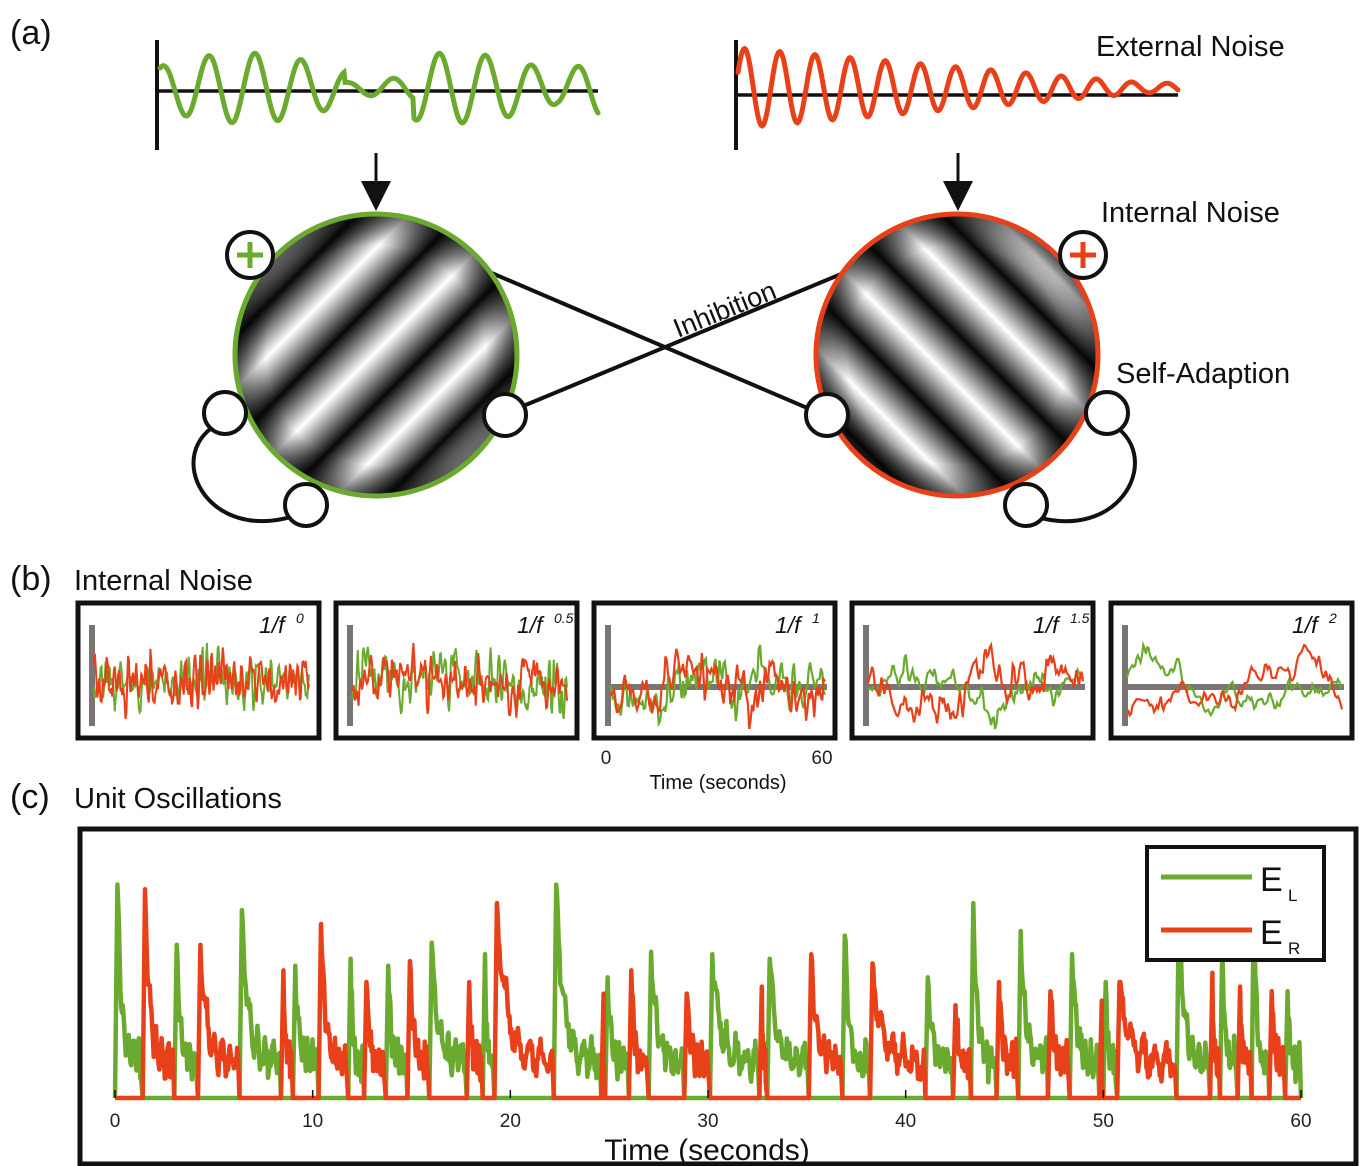 The height and width of the screenshot is (1166, 1366). What do you see at coordinates (1294, 948) in the screenshot?
I see `legend-label-er-sub: R` at bounding box center [1294, 948].